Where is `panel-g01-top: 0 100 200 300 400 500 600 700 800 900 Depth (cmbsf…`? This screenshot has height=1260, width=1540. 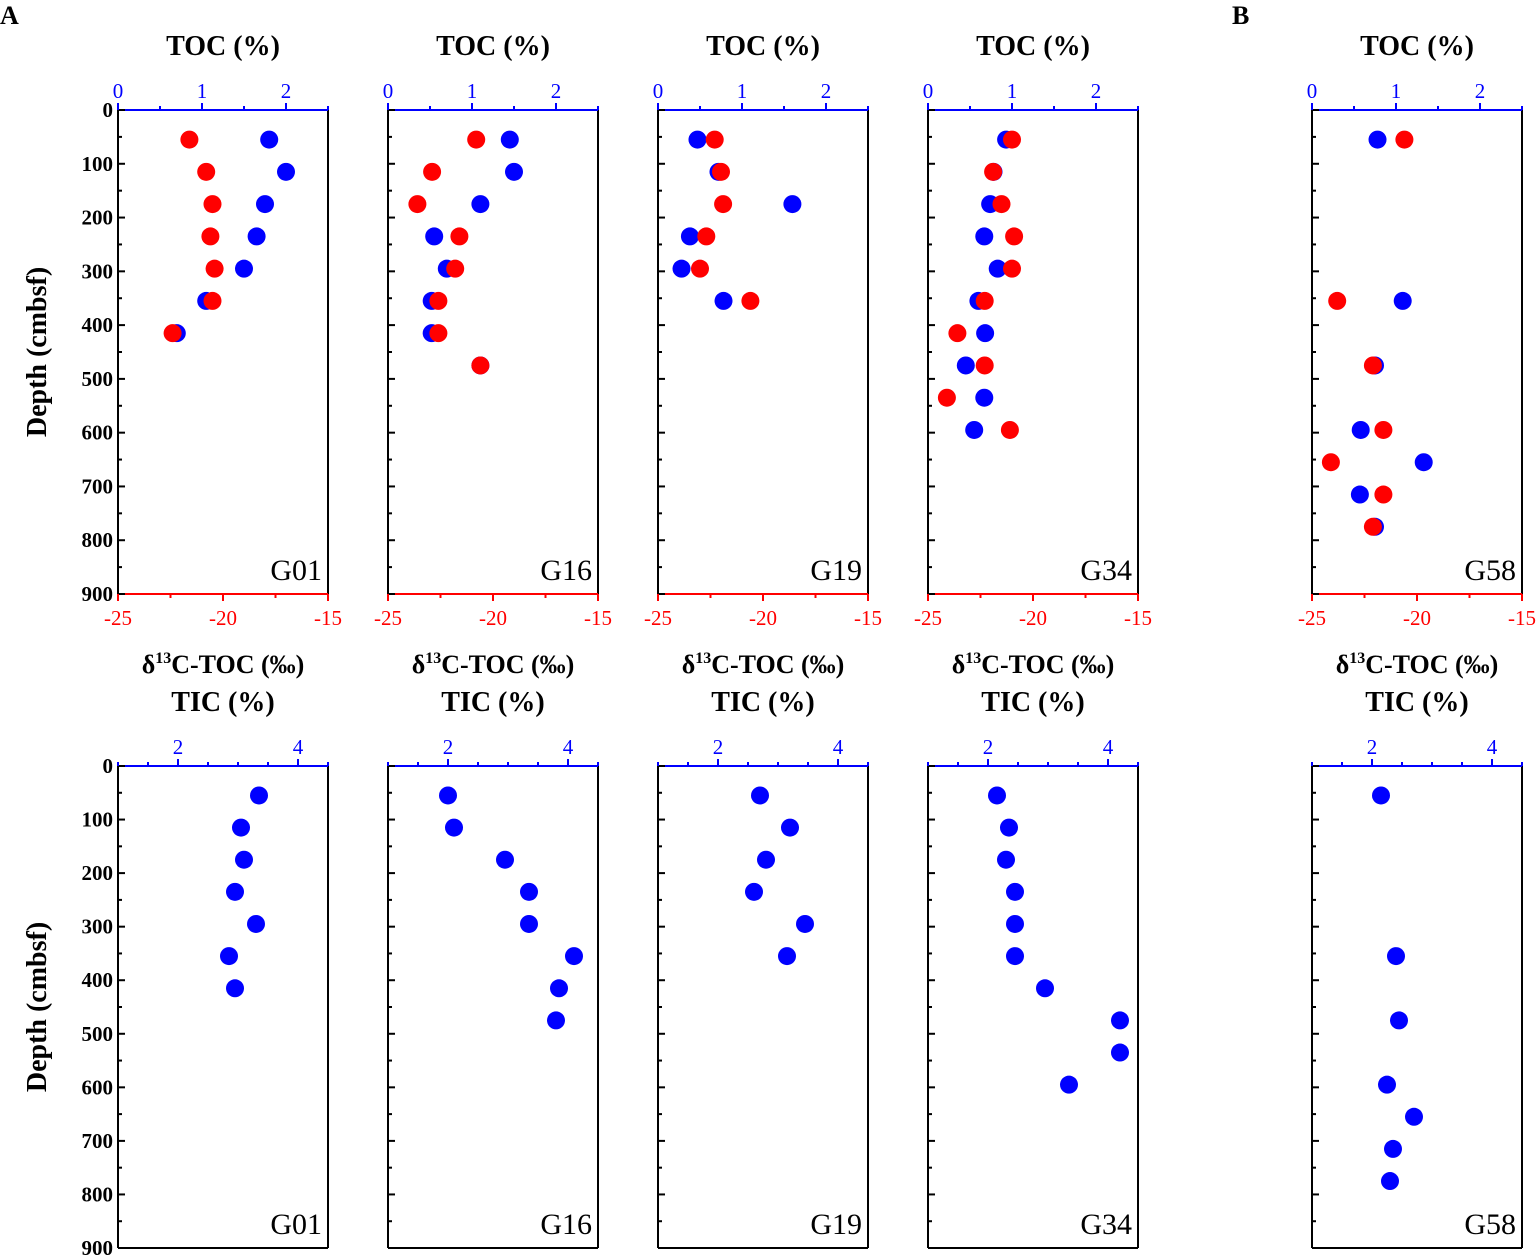
panel-g01-top: 0 100 200 300 400 500 600 700 800 900 Depth (cmbsf… is located at coordinates (182, 355).